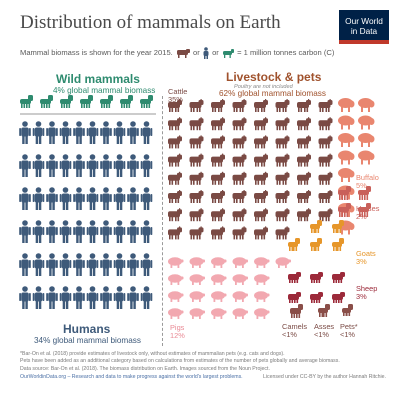  What do you see at coordinates (178, 95) in the screenshot?
I see `label-cattle: Cattle 35%` at bounding box center [178, 95].